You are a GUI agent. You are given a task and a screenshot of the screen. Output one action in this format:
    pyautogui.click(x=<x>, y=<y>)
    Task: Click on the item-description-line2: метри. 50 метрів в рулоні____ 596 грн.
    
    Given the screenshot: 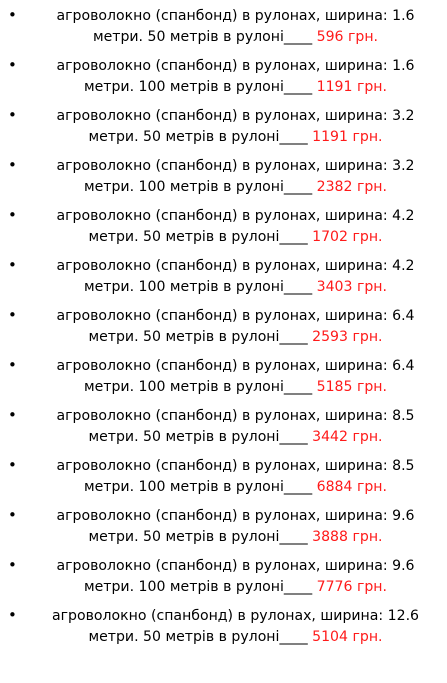 What is the action you would take?
    pyautogui.click(x=235, y=37)
    